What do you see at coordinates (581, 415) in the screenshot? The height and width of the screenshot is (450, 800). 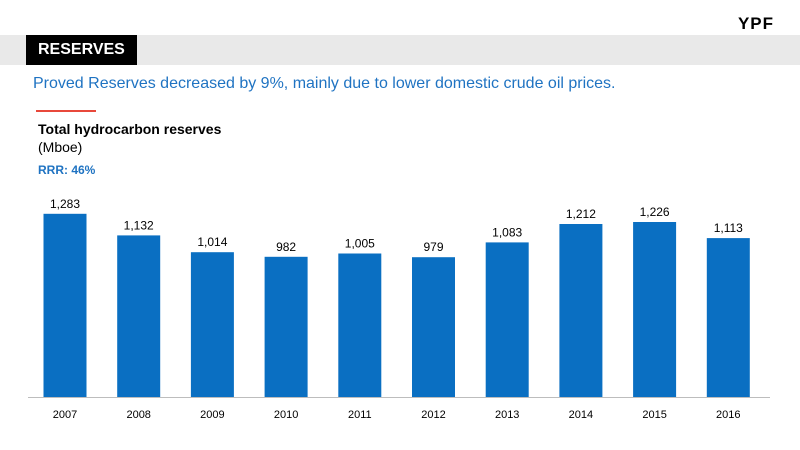 I see `x-tick-2014: 2014` at bounding box center [581, 415].